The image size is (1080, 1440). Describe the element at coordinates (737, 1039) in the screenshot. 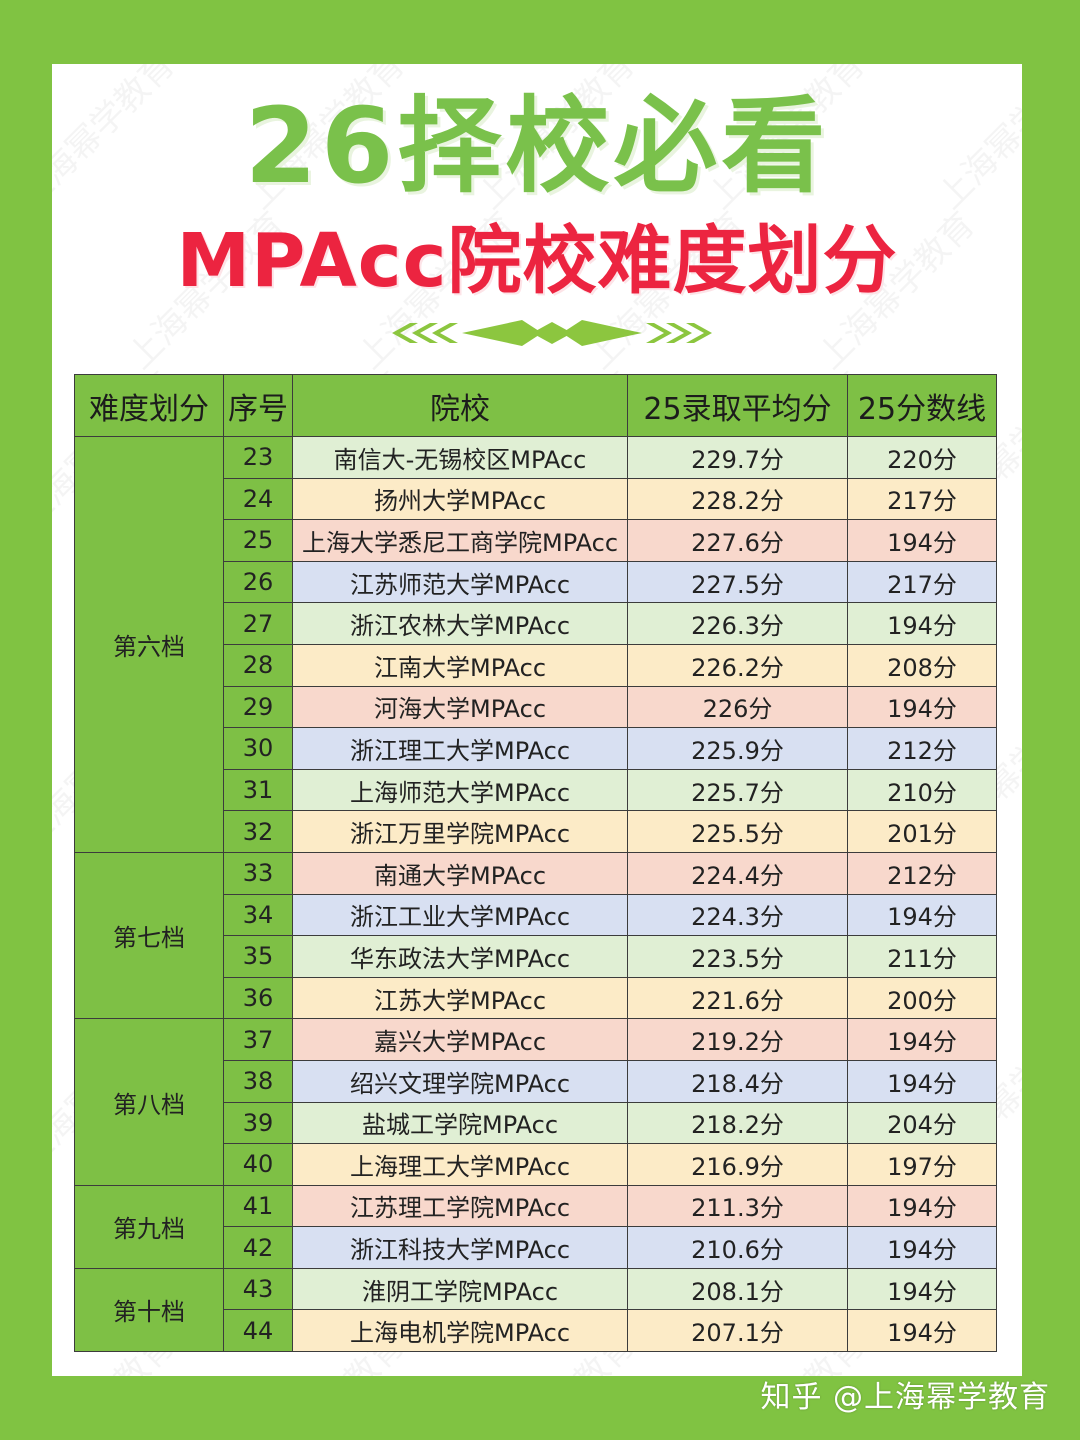

I see `avg-score-cell: 219.2分` at that location.